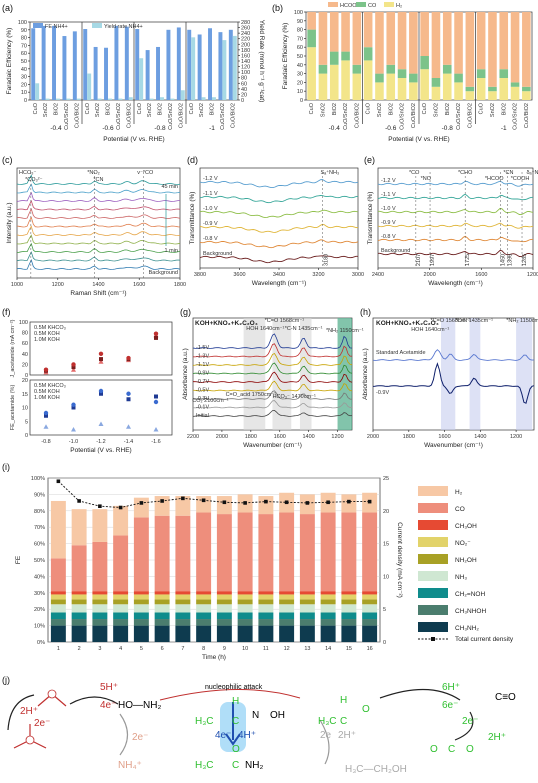 This screenshot has width=538, height=783. I want to click on carbon-2: C, so click(235, 765).